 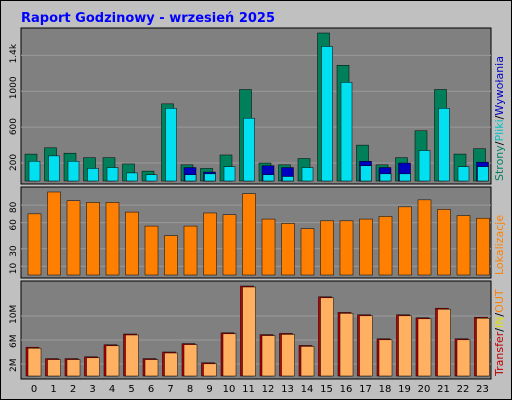 What do you see at coordinates (14, 225) in the screenshot?
I see `y-tick-label: 60` at bounding box center [14, 225].